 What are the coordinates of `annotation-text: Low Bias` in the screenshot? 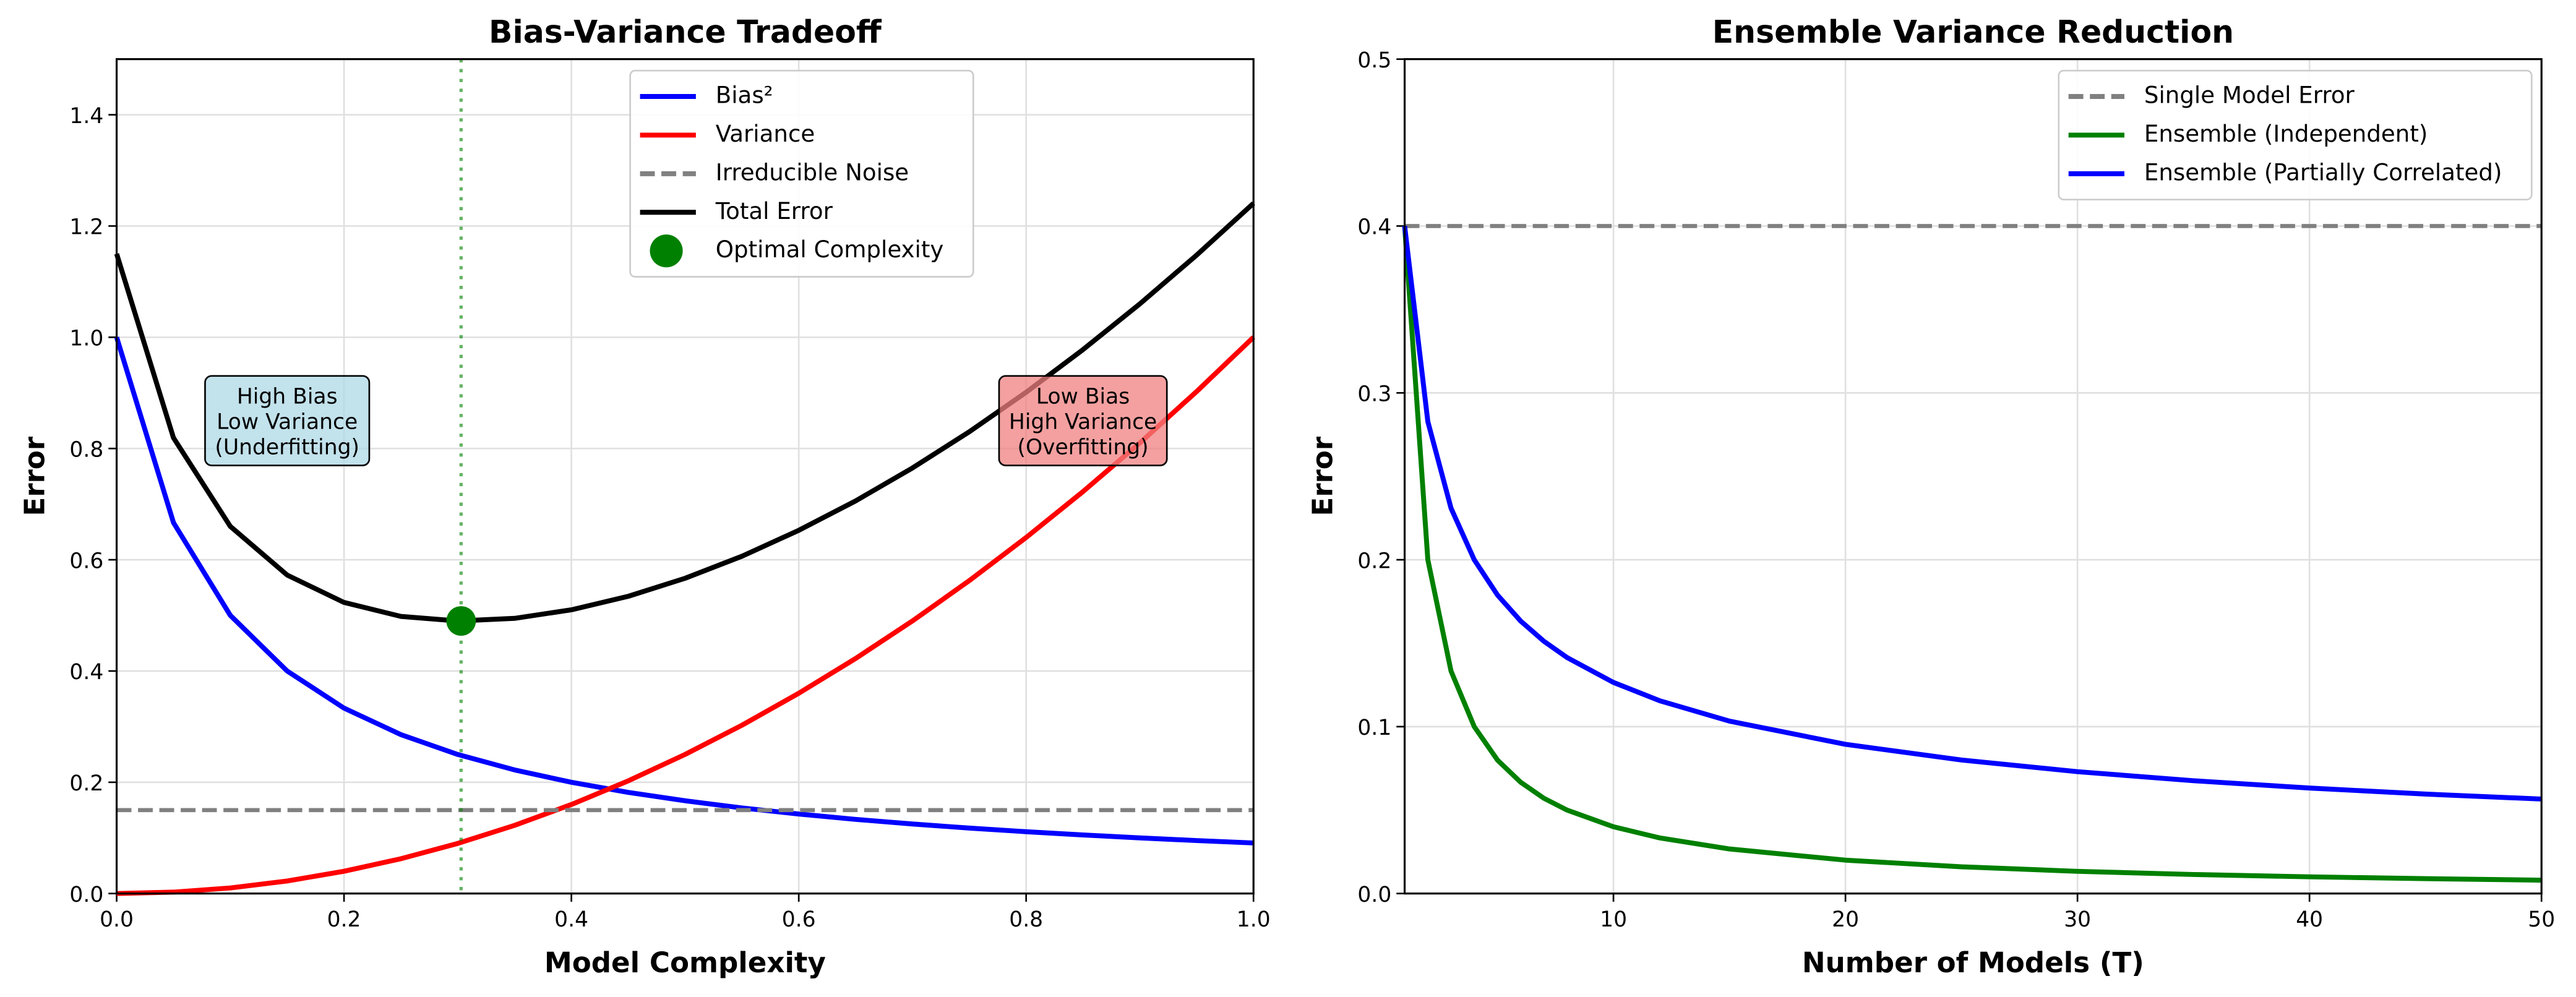 It's located at (1083, 396).